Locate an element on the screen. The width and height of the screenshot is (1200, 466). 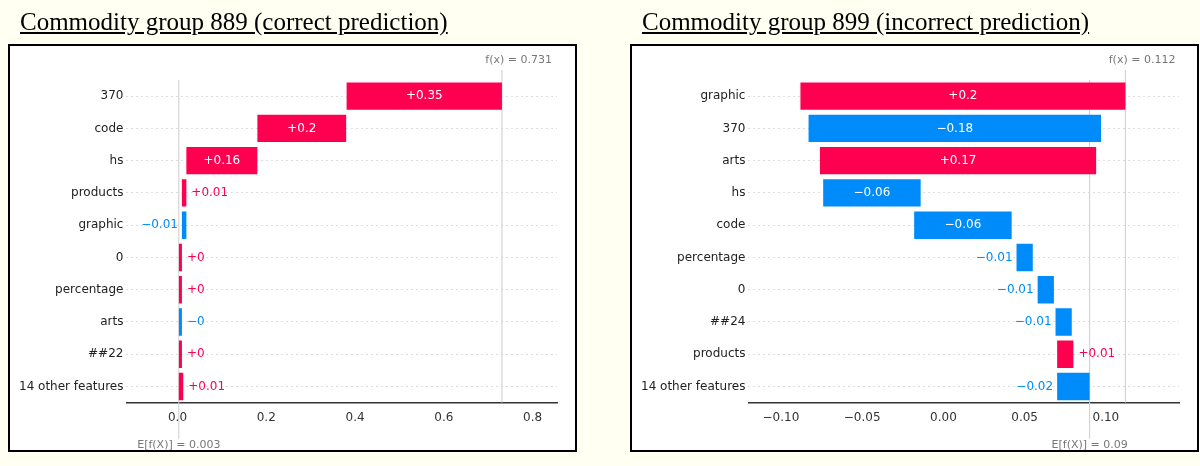
x-tick-label: 0.00 is located at coordinates (943, 416).